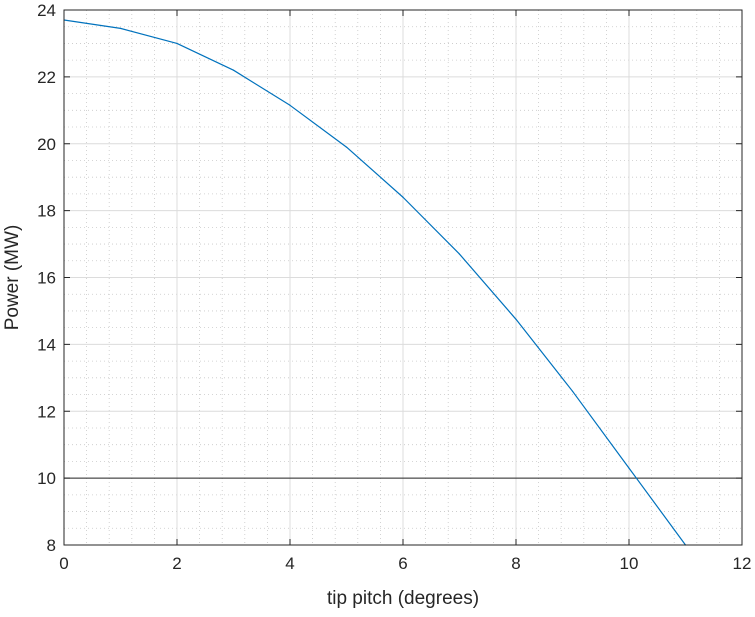 The height and width of the screenshot is (617, 755). Describe the element at coordinates (289, 563) in the screenshot. I see `x-tick-label: 4` at that location.